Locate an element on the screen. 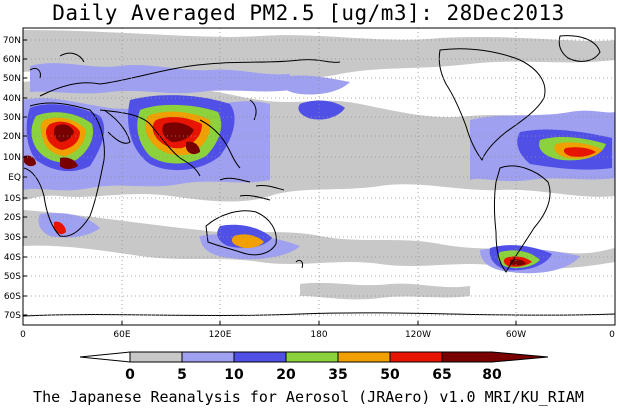 This screenshot has height=410, width=617. colorbar-label: 65 is located at coordinates (441, 375).